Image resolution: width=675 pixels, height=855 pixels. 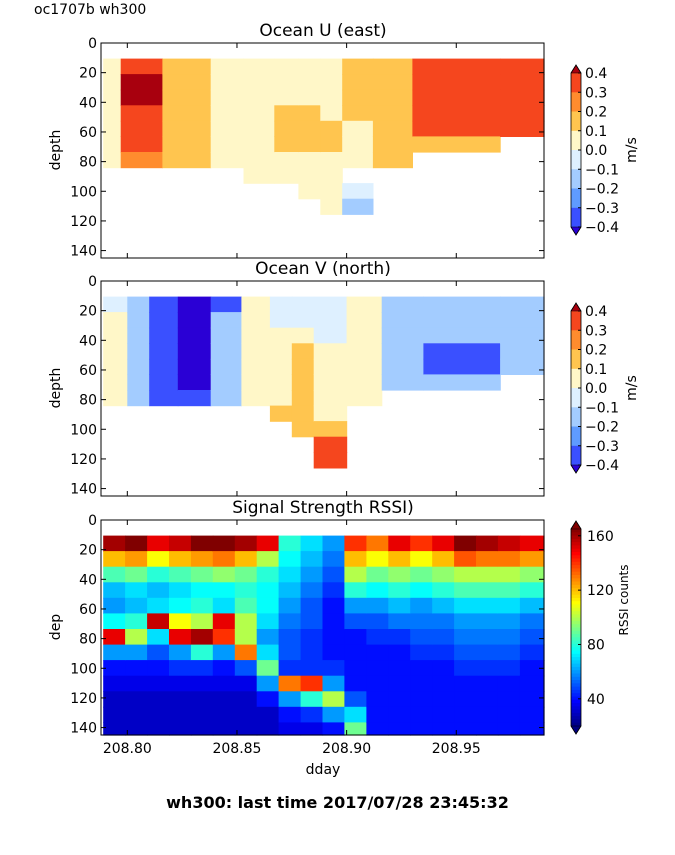 What do you see at coordinates (83, 729) in the screenshot?
I see `y-tick-label: 140` at bounding box center [83, 729].